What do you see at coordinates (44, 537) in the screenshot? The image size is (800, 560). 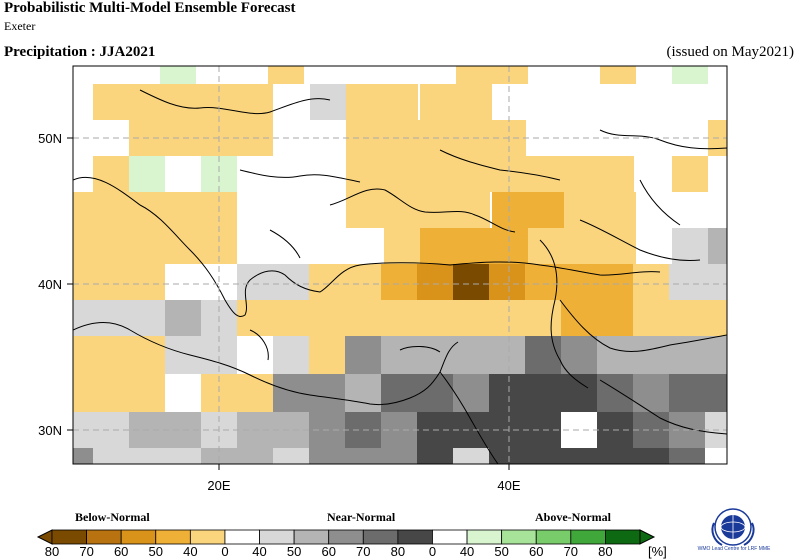 I see `colorbar-arrow-left` at bounding box center [44, 537].